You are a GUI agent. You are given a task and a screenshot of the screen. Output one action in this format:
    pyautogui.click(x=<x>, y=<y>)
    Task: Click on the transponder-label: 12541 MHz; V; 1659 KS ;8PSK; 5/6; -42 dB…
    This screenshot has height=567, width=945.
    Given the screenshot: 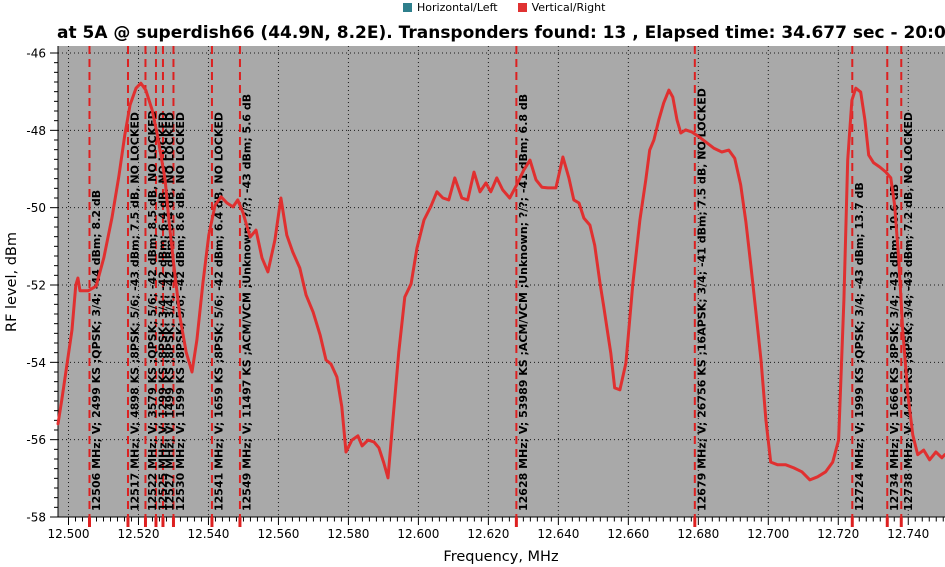 What is the action you would take?
    pyautogui.click(x=218, y=311)
    